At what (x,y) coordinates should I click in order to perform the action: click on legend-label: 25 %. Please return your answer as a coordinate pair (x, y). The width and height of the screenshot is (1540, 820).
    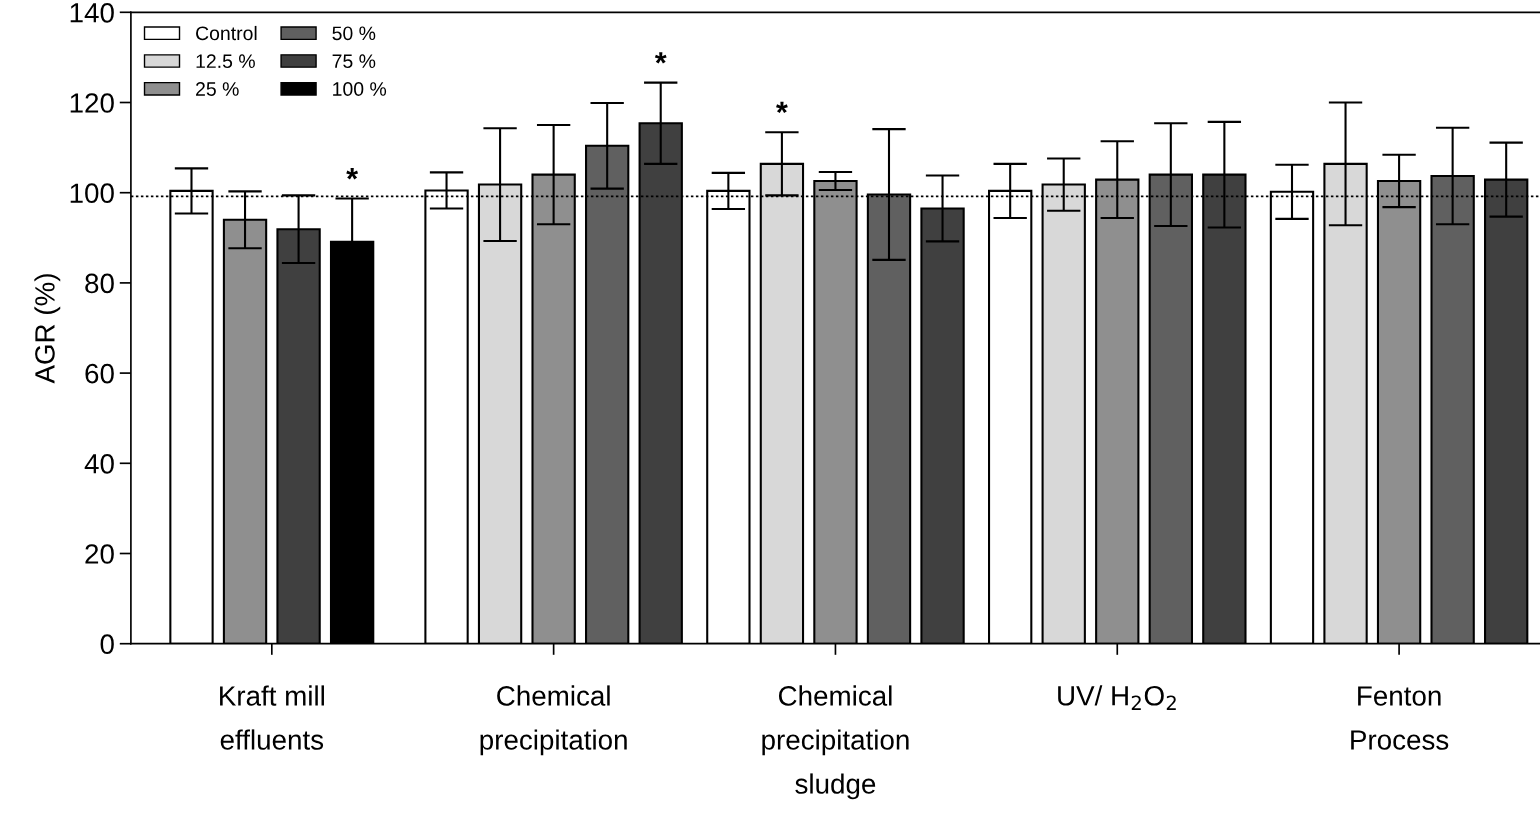
    Looking at the image, I should click on (217, 89).